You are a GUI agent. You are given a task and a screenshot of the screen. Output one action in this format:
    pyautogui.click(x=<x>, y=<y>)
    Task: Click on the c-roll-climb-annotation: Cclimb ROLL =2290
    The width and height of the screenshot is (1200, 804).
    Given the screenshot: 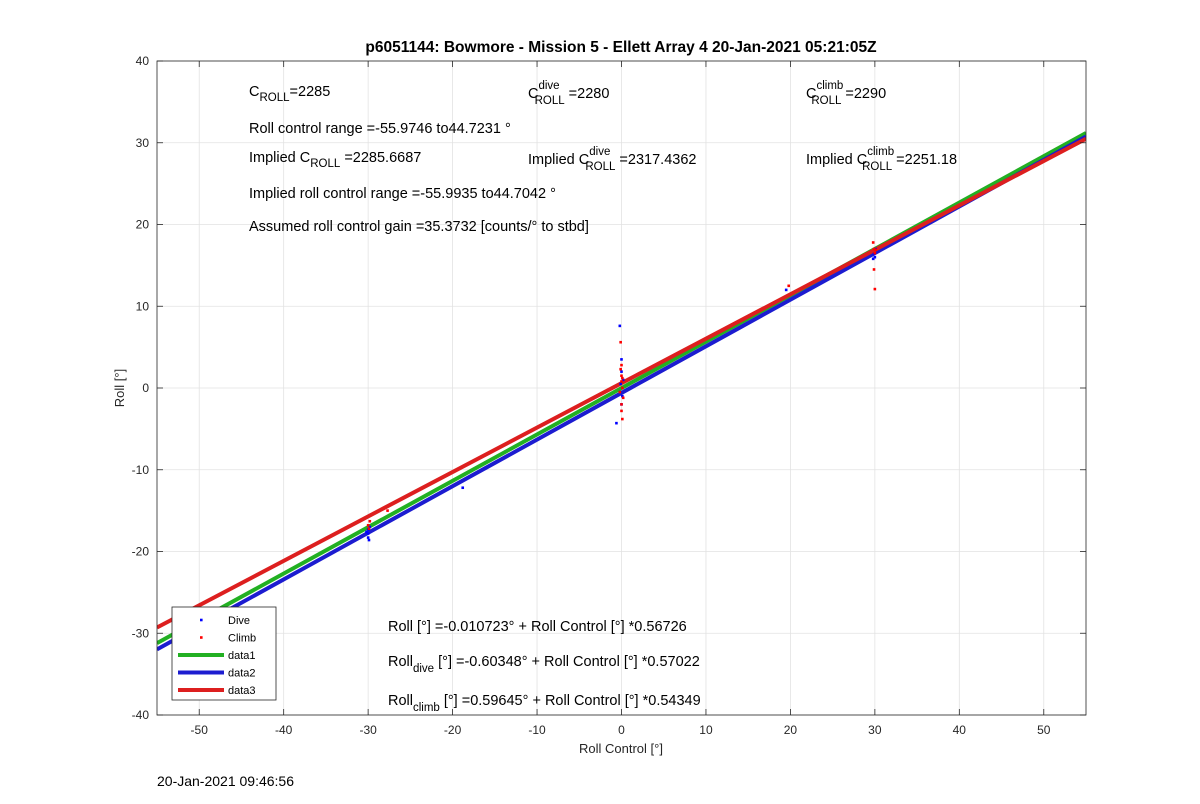 What is the action you would take?
    pyautogui.click(x=846, y=93)
    